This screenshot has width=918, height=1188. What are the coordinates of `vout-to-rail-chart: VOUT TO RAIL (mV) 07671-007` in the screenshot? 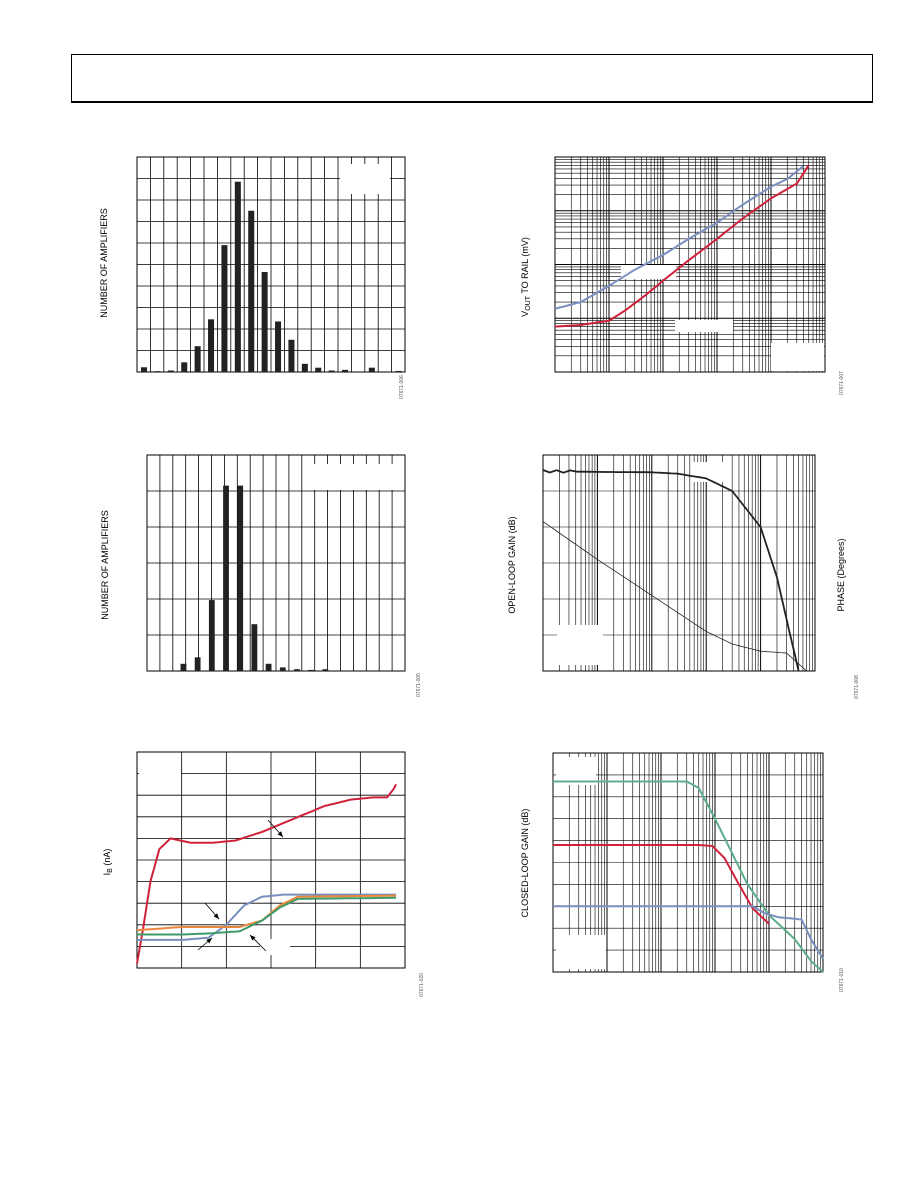 It's located at (682, 275).